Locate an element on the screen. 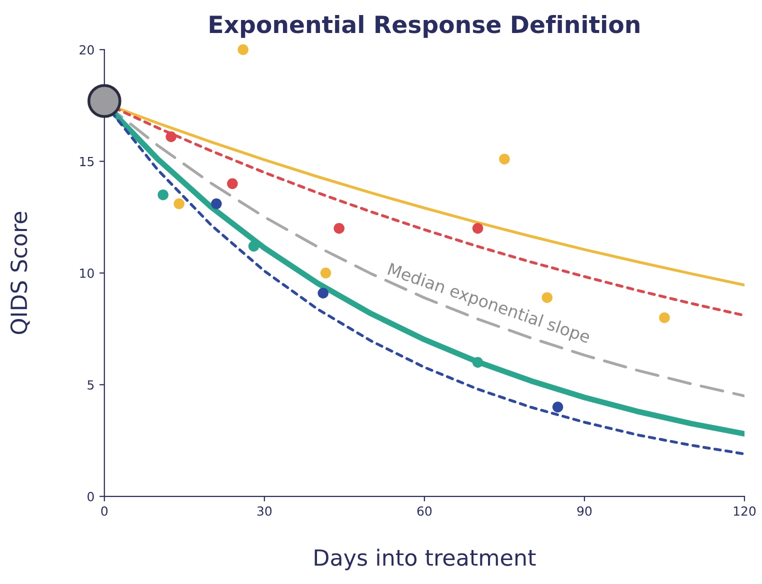  y-tick-label: 20 is located at coordinates (87, 50).